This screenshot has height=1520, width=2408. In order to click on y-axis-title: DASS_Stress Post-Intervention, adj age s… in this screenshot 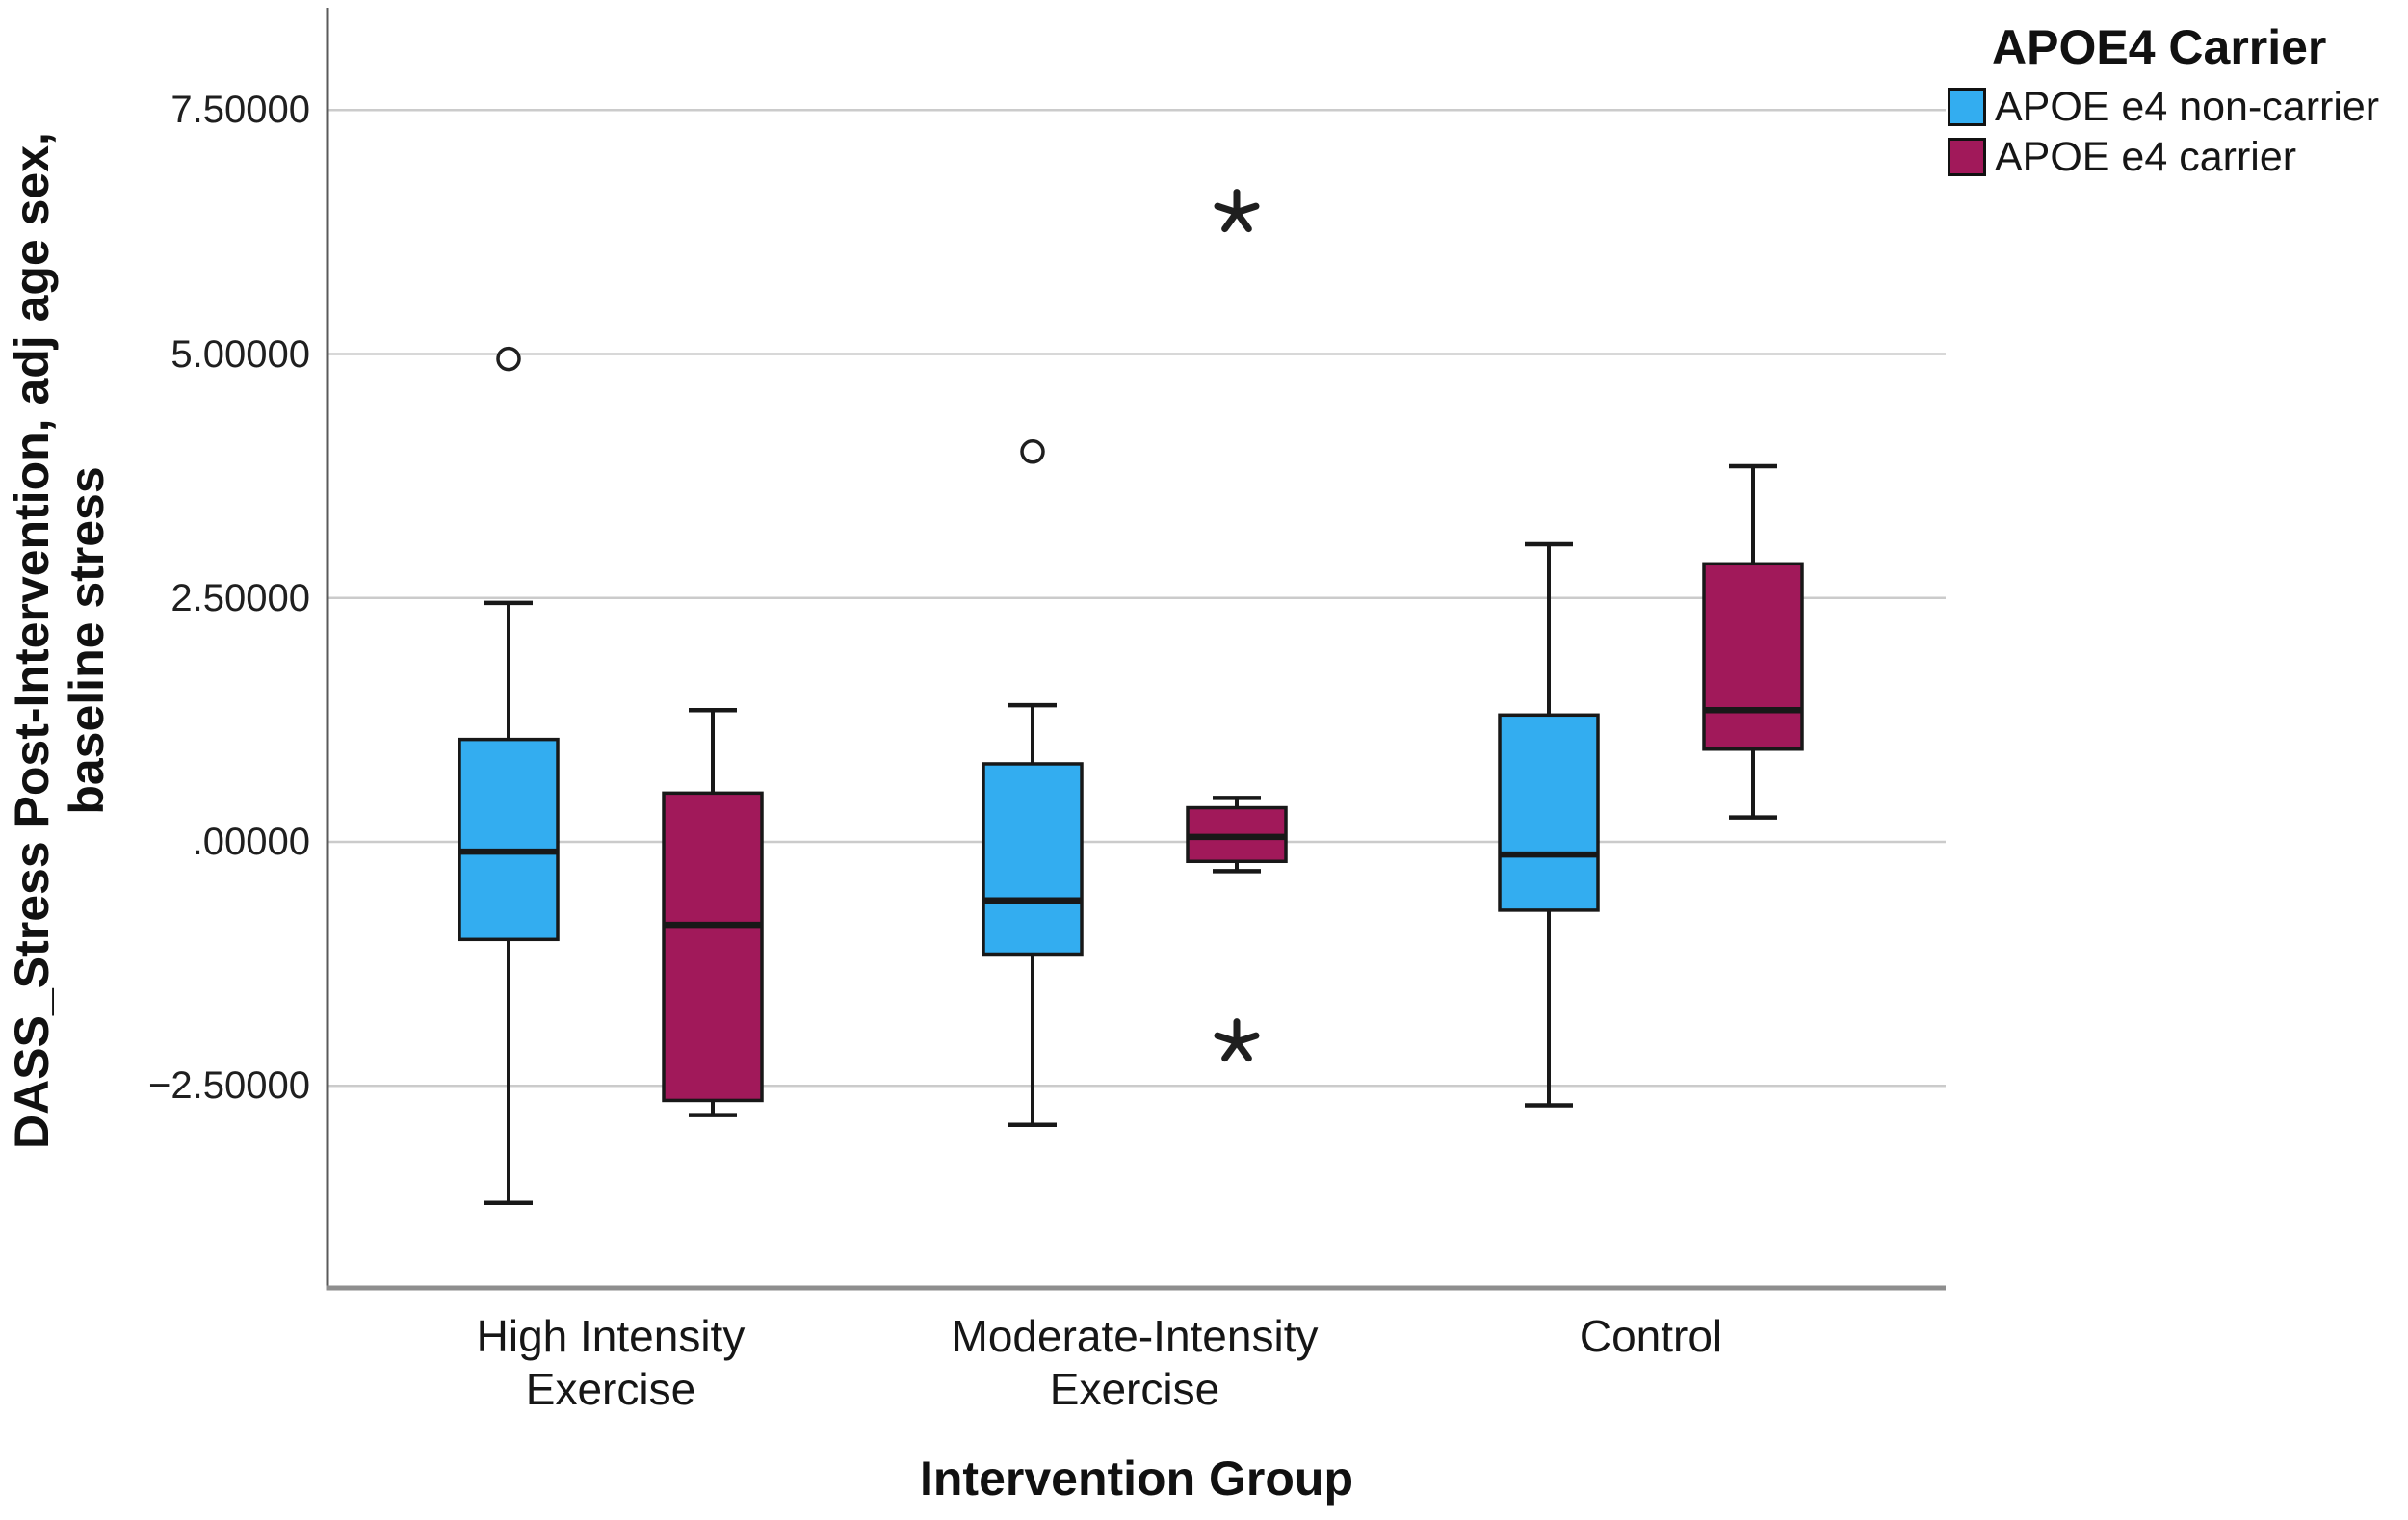, I will do `click(61, 657)`.